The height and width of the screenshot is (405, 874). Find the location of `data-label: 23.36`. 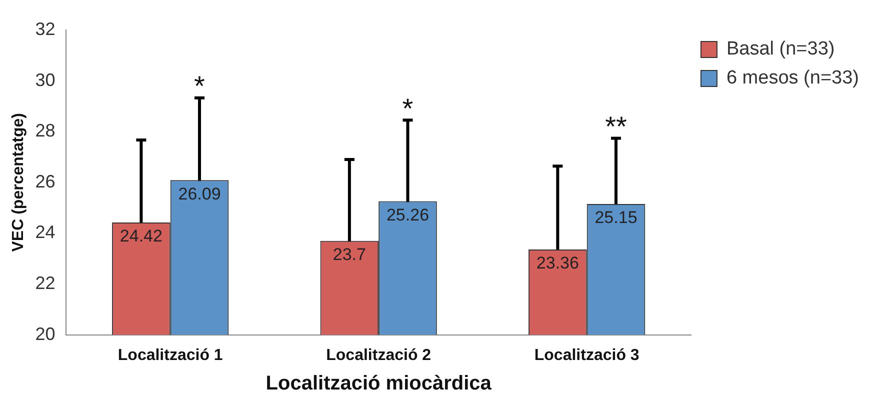

data-label: 23.36 is located at coordinates (557, 263).